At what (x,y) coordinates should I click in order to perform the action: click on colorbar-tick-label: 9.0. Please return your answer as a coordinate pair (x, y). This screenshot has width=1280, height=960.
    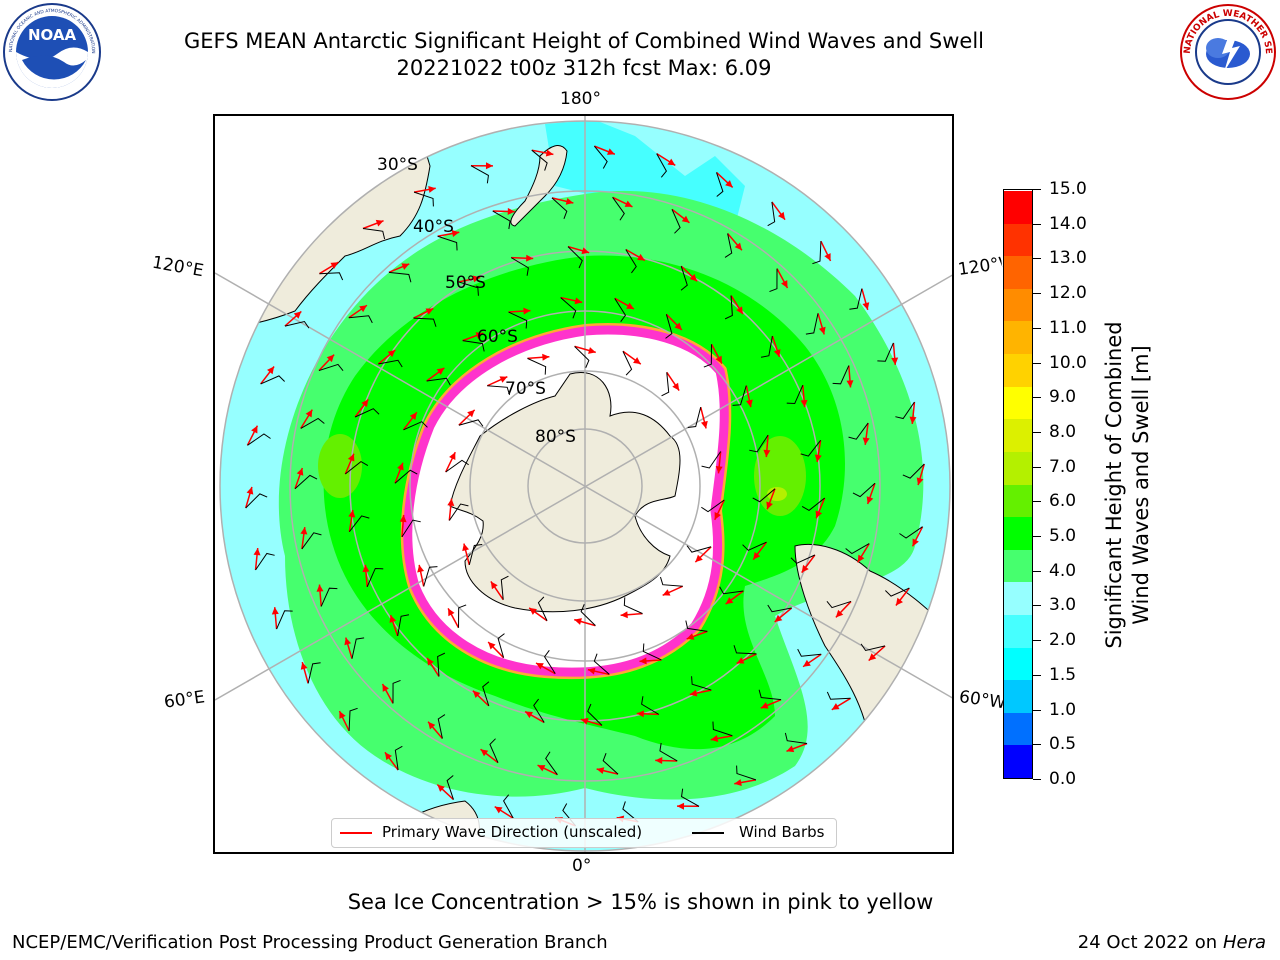
    Looking at the image, I should click on (1063, 397).